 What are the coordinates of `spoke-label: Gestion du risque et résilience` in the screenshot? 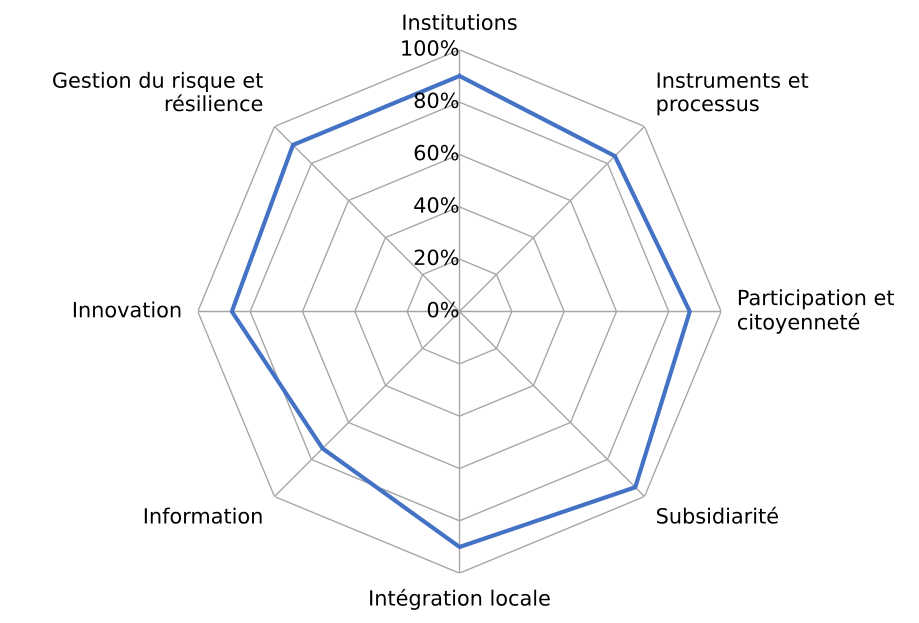 It's located at (158, 92).